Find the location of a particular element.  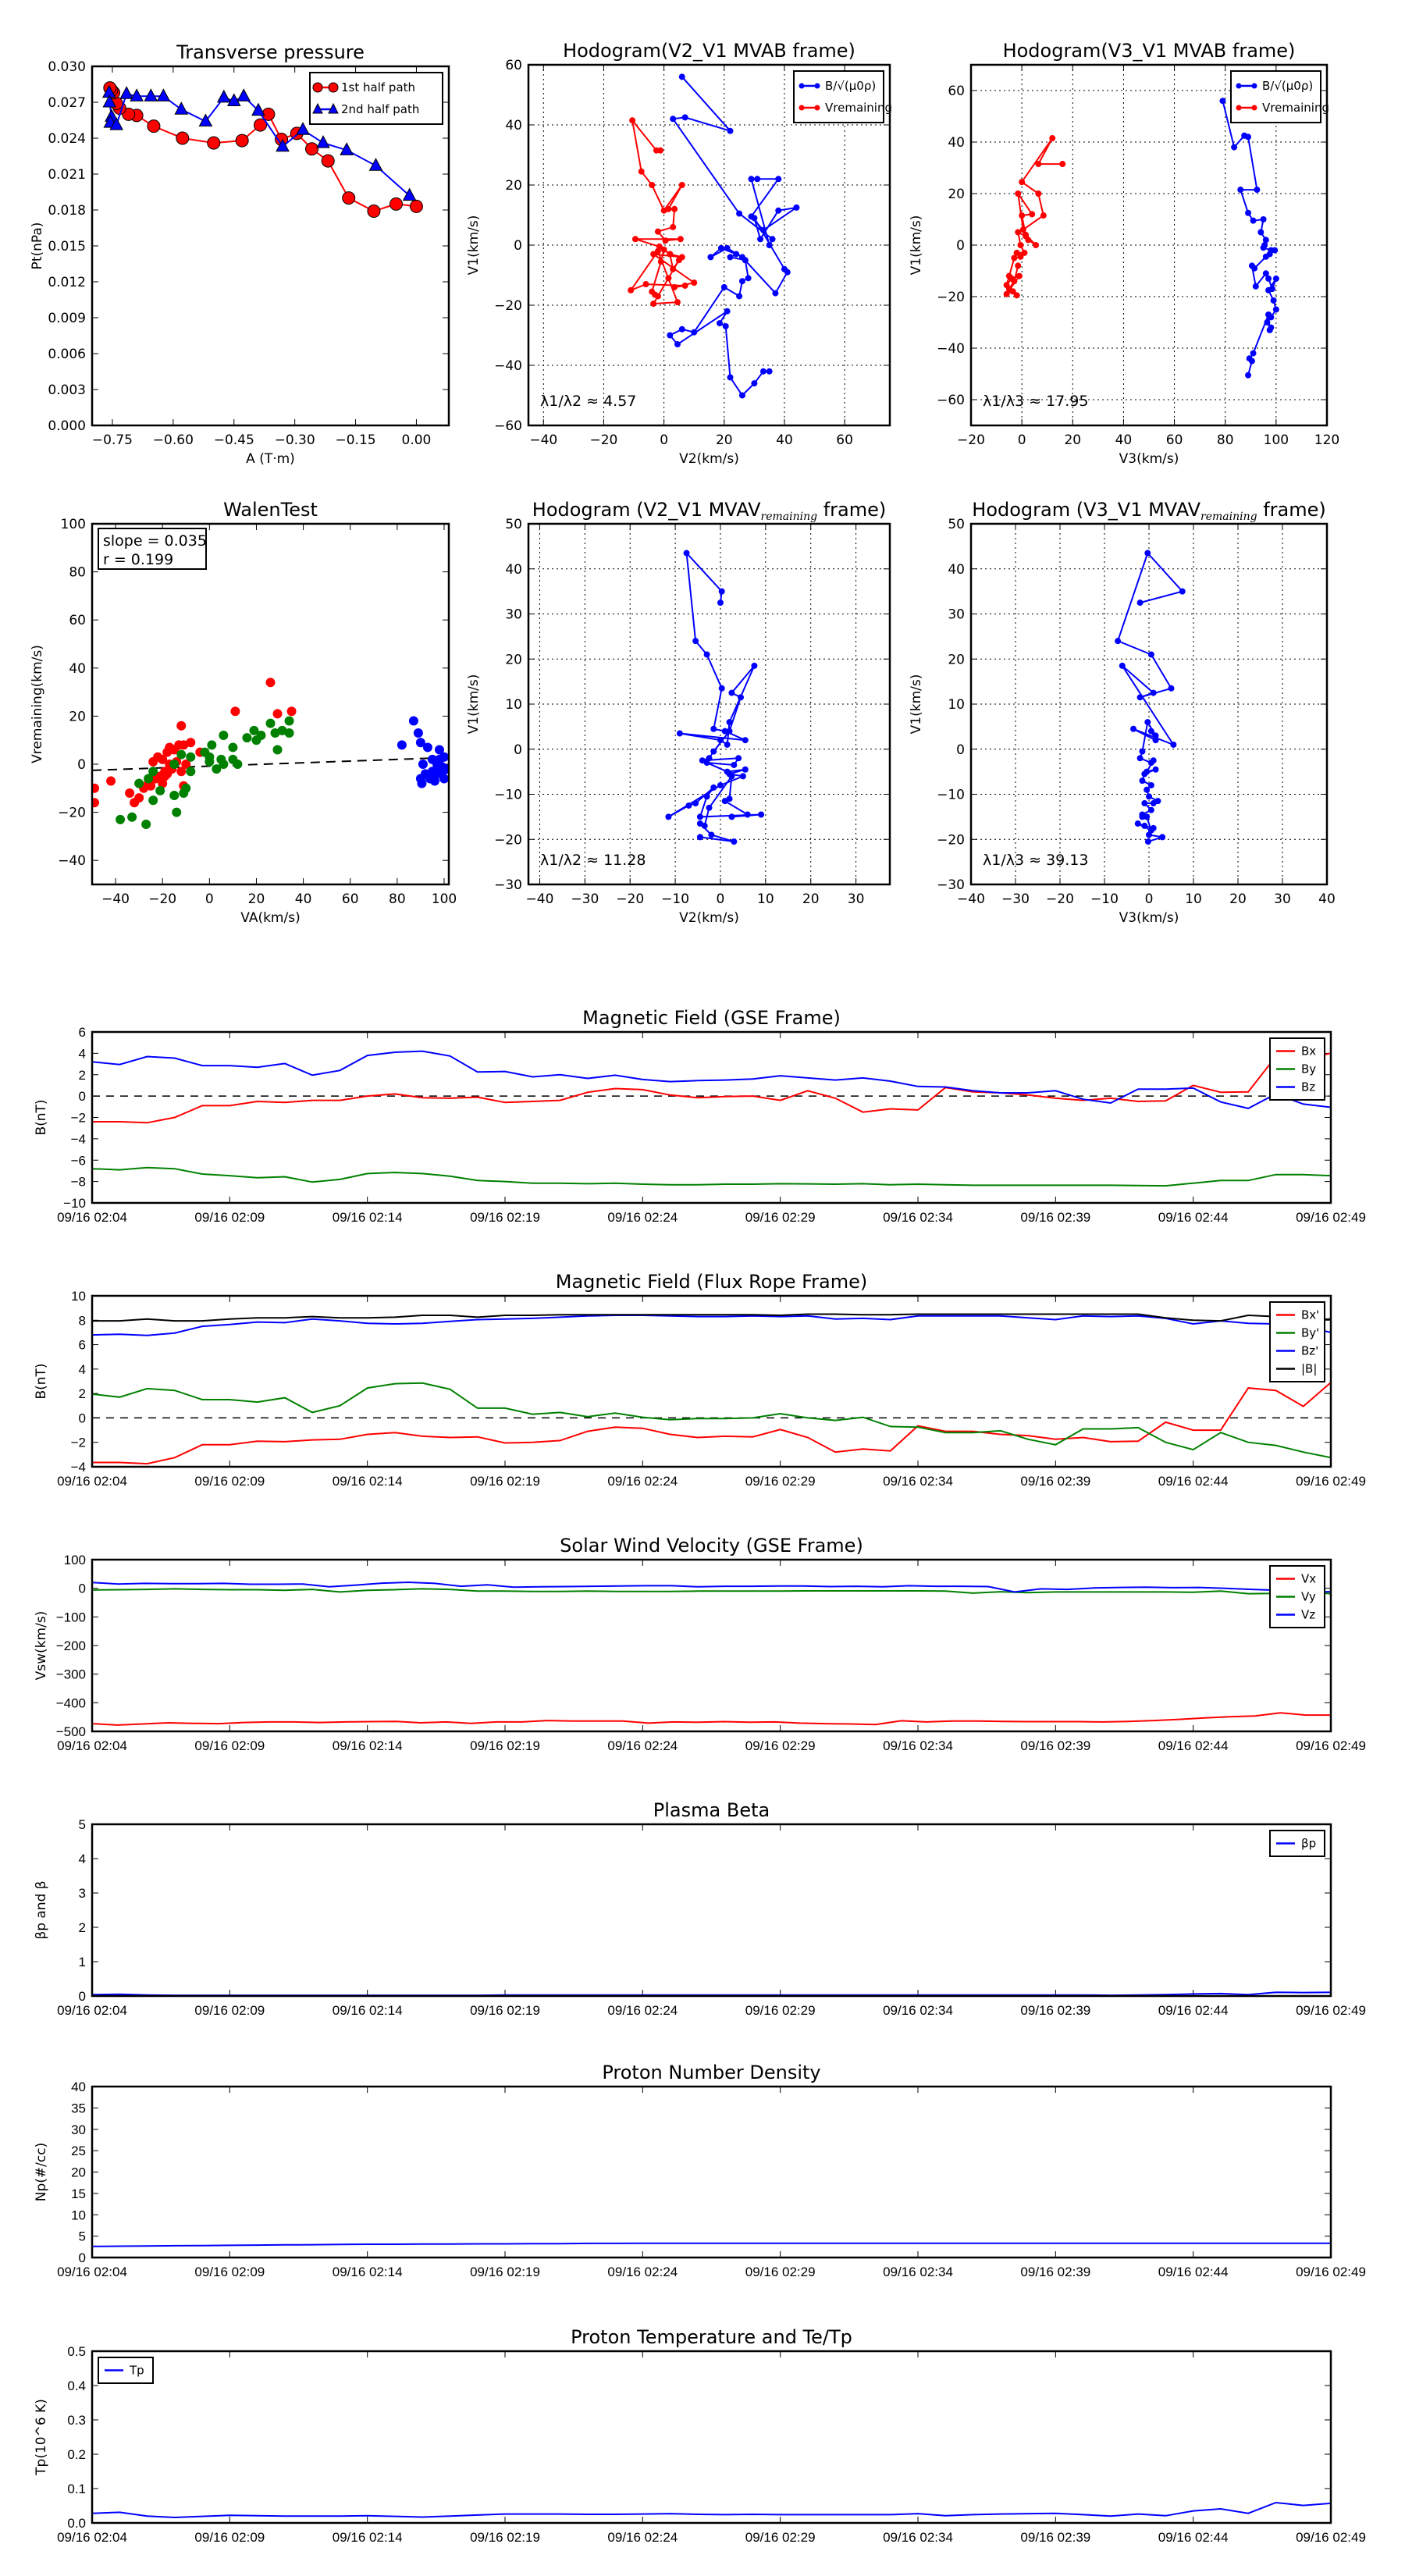

legend-item: βp is located at coordinates (1296, 1844).